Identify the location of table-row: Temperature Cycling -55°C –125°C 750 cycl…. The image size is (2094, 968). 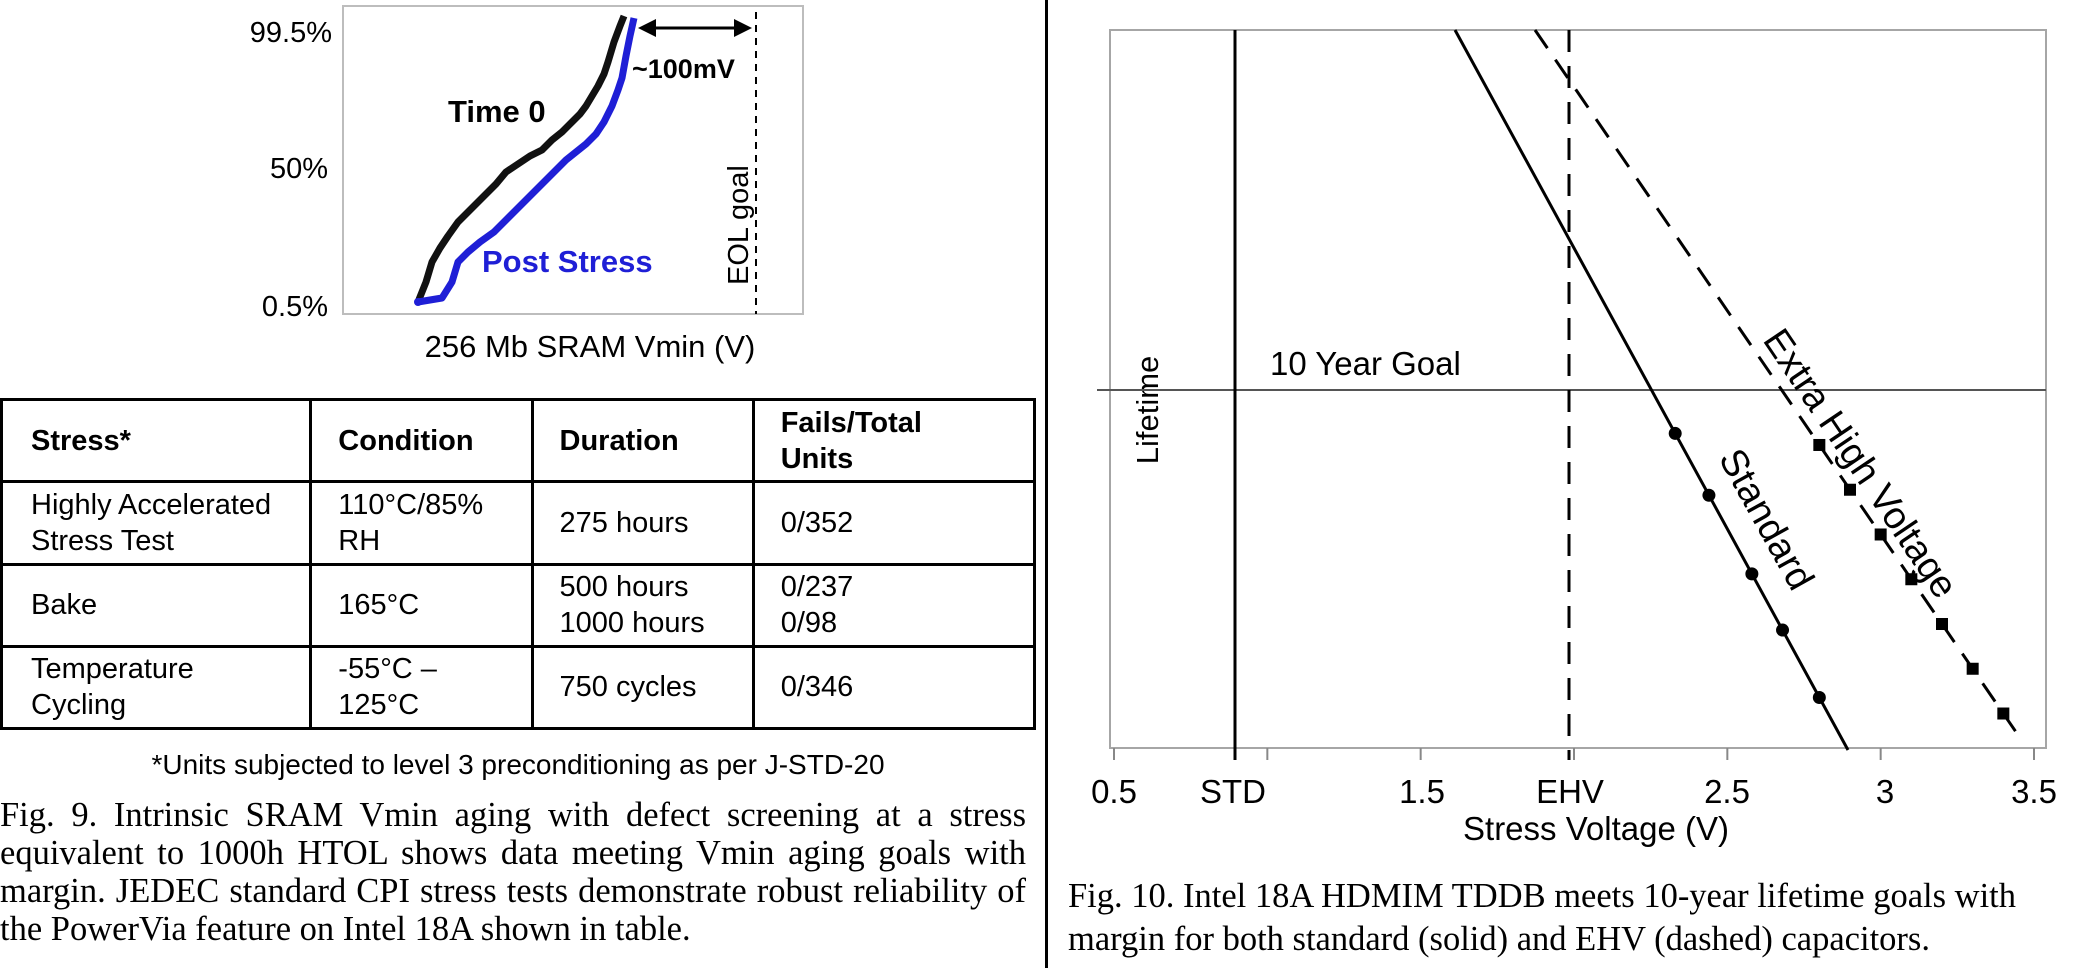
(518, 687).